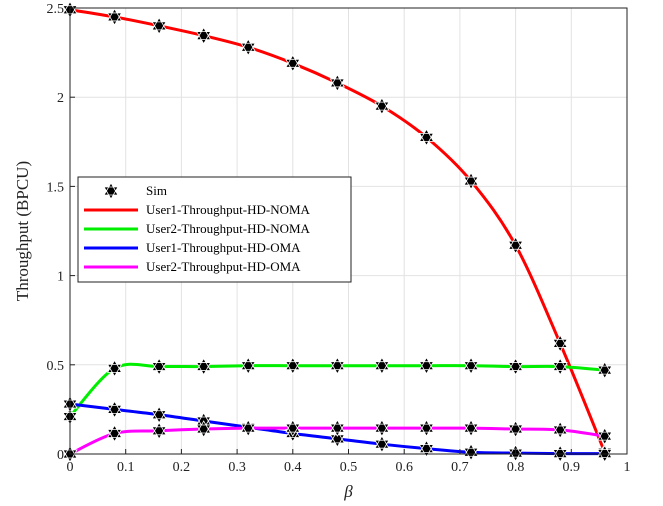  What do you see at coordinates (60, 455) in the screenshot?
I see `y-tick-label: 0` at bounding box center [60, 455].